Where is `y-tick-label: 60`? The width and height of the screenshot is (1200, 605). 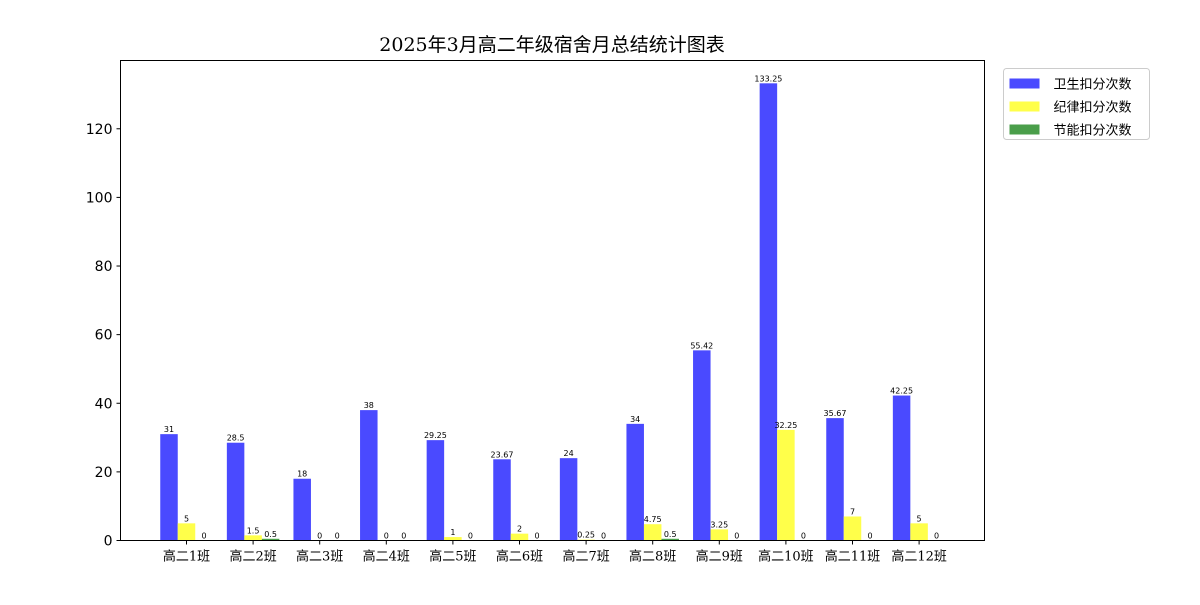
y-tick-label: 60 is located at coordinates (104, 336).